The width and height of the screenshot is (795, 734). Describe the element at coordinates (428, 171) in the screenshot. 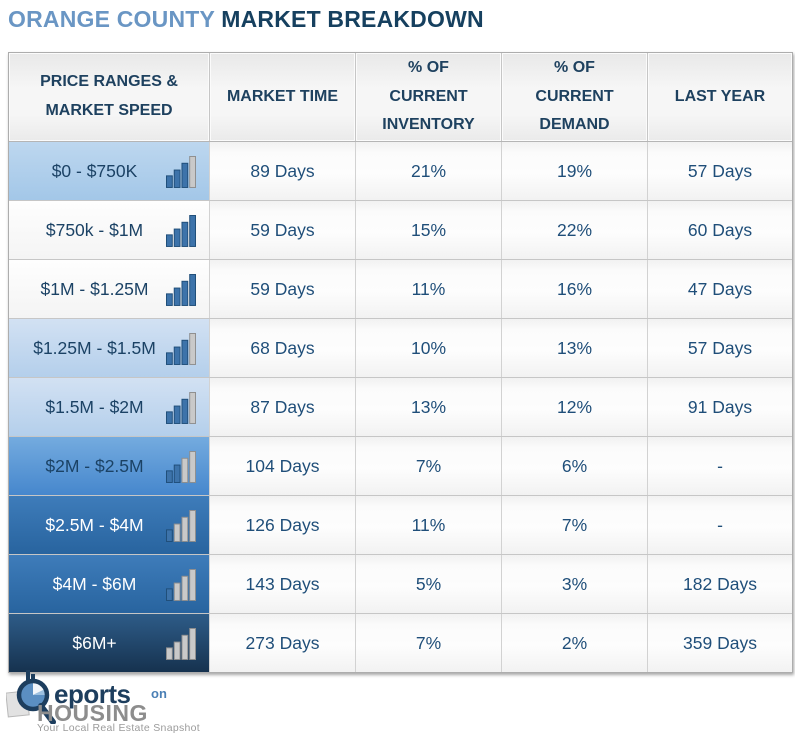

I see `inventory-pct-cell: 21%` at that location.